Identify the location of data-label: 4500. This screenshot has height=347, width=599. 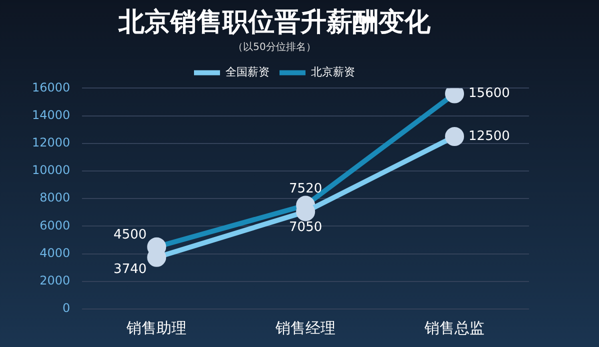
(130, 234).